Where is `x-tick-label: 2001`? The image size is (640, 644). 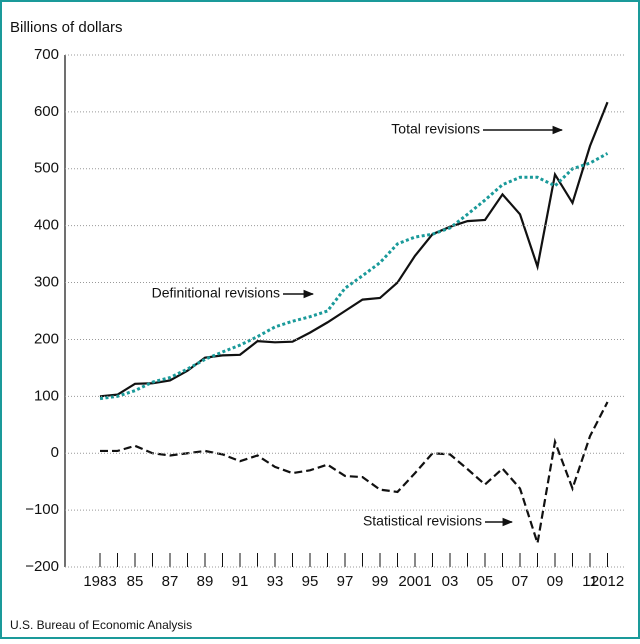 x-tick-label: 2001 is located at coordinates (414, 581).